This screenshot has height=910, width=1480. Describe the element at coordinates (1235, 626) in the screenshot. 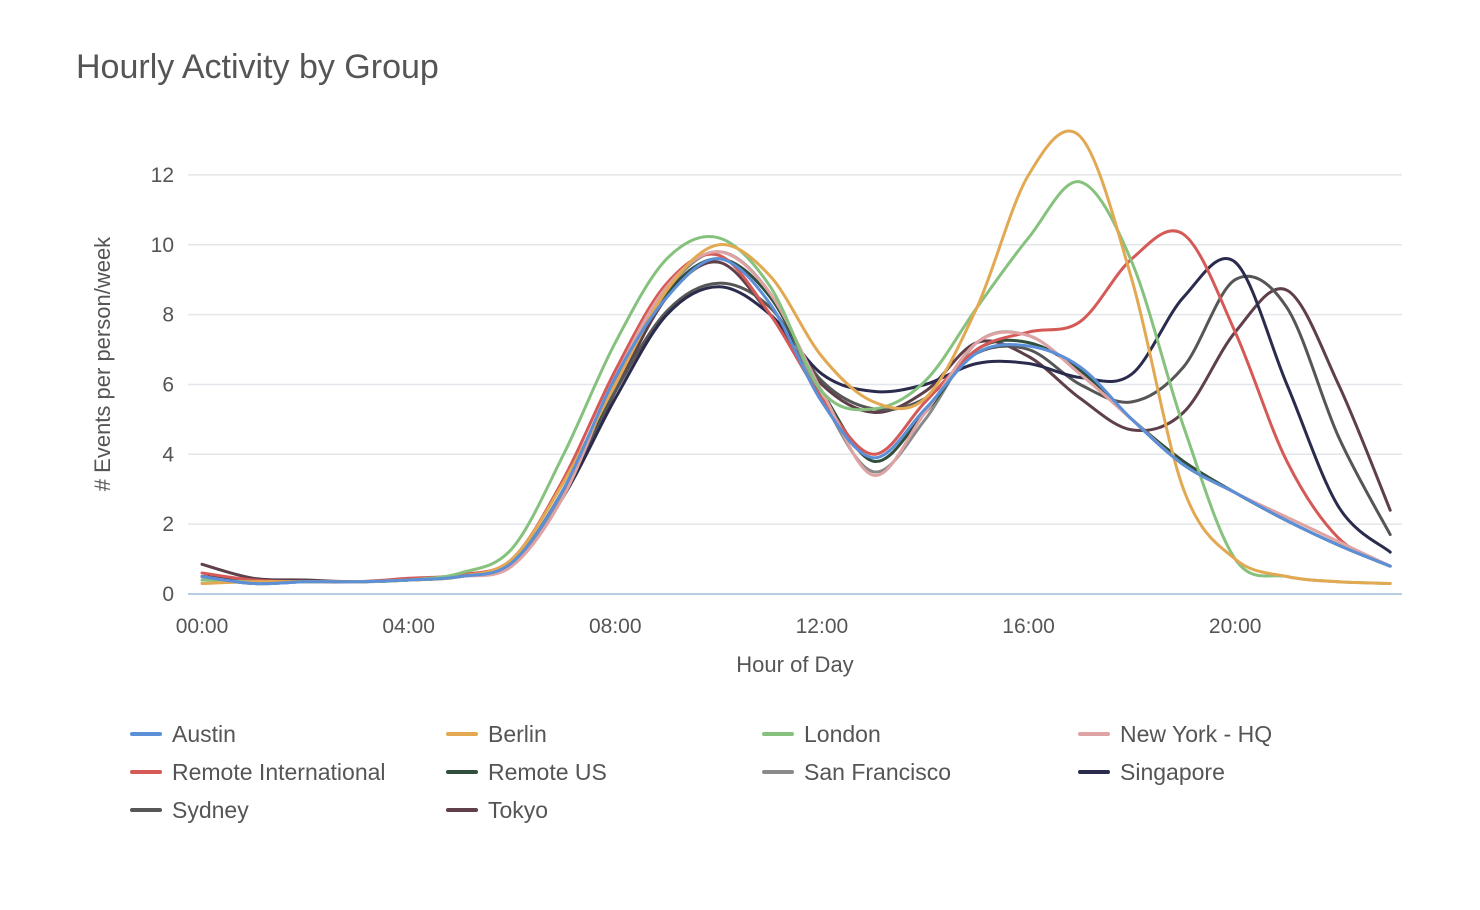

I see `x-tick-label: 20:00` at that location.